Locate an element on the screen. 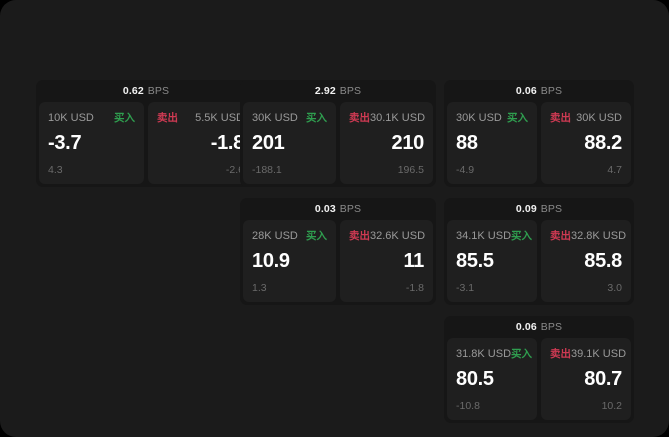 The height and width of the screenshot is (437, 669). buy-panel: 34.1K USD 买入 85.5 -3.1 is located at coordinates (492, 261).